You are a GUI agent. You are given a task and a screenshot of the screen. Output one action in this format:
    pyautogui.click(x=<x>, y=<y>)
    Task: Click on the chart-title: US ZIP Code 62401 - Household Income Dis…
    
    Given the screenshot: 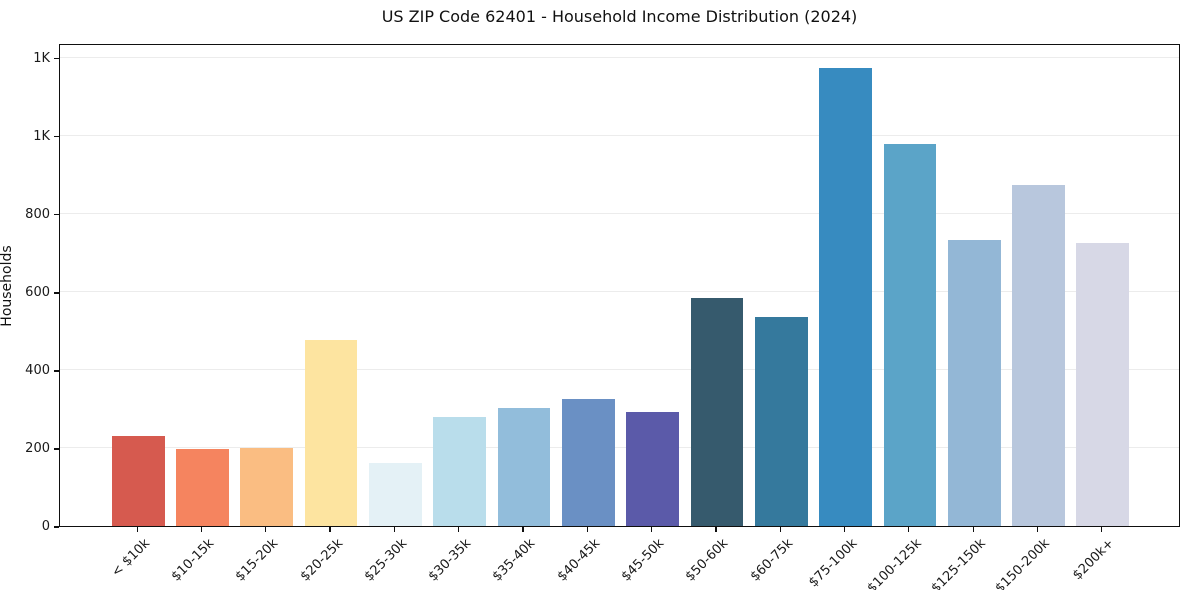 What is the action you would take?
    pyautogui.click(x=619, y=16)
    